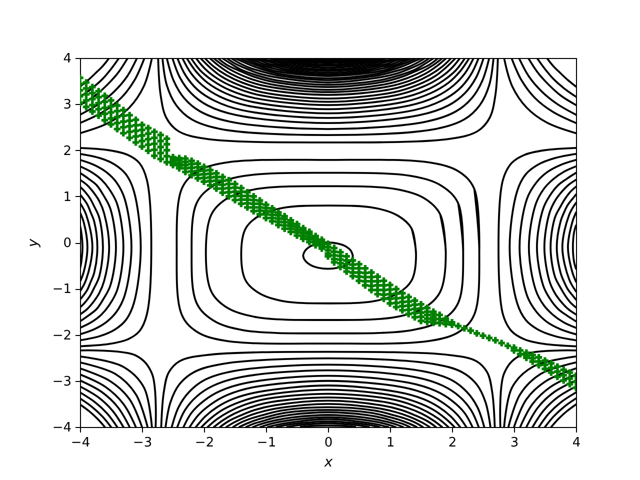  Describe the element at coordinates (67, 151) in the screenshot. I see `y-tick-label: 2` at that location.